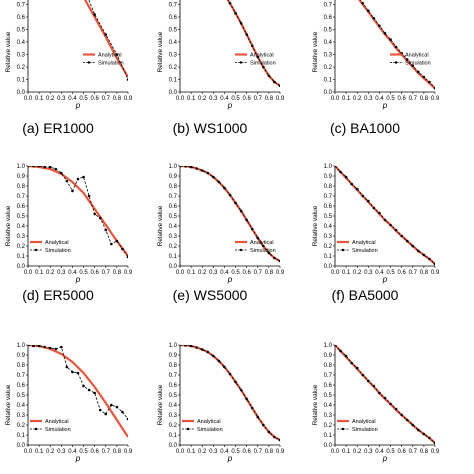 This screenshot has height=474, width=474. Describe the element at coordinates (173, 436) in the screenshot. I see `chart-8-y-tick-label: 0.1` at that location.